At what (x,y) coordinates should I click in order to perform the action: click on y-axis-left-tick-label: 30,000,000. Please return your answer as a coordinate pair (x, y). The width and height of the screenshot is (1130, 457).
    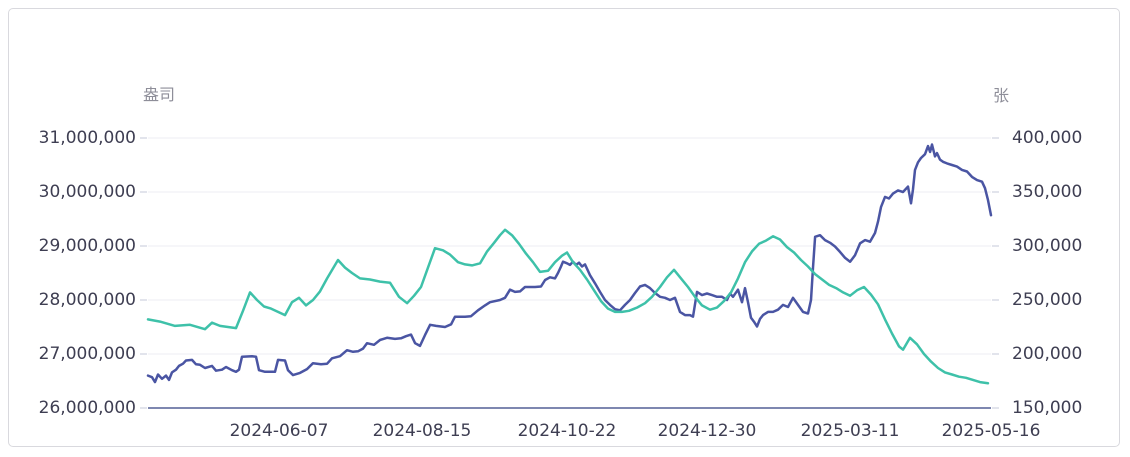
    Looking at the image, I should click on (87, 192).